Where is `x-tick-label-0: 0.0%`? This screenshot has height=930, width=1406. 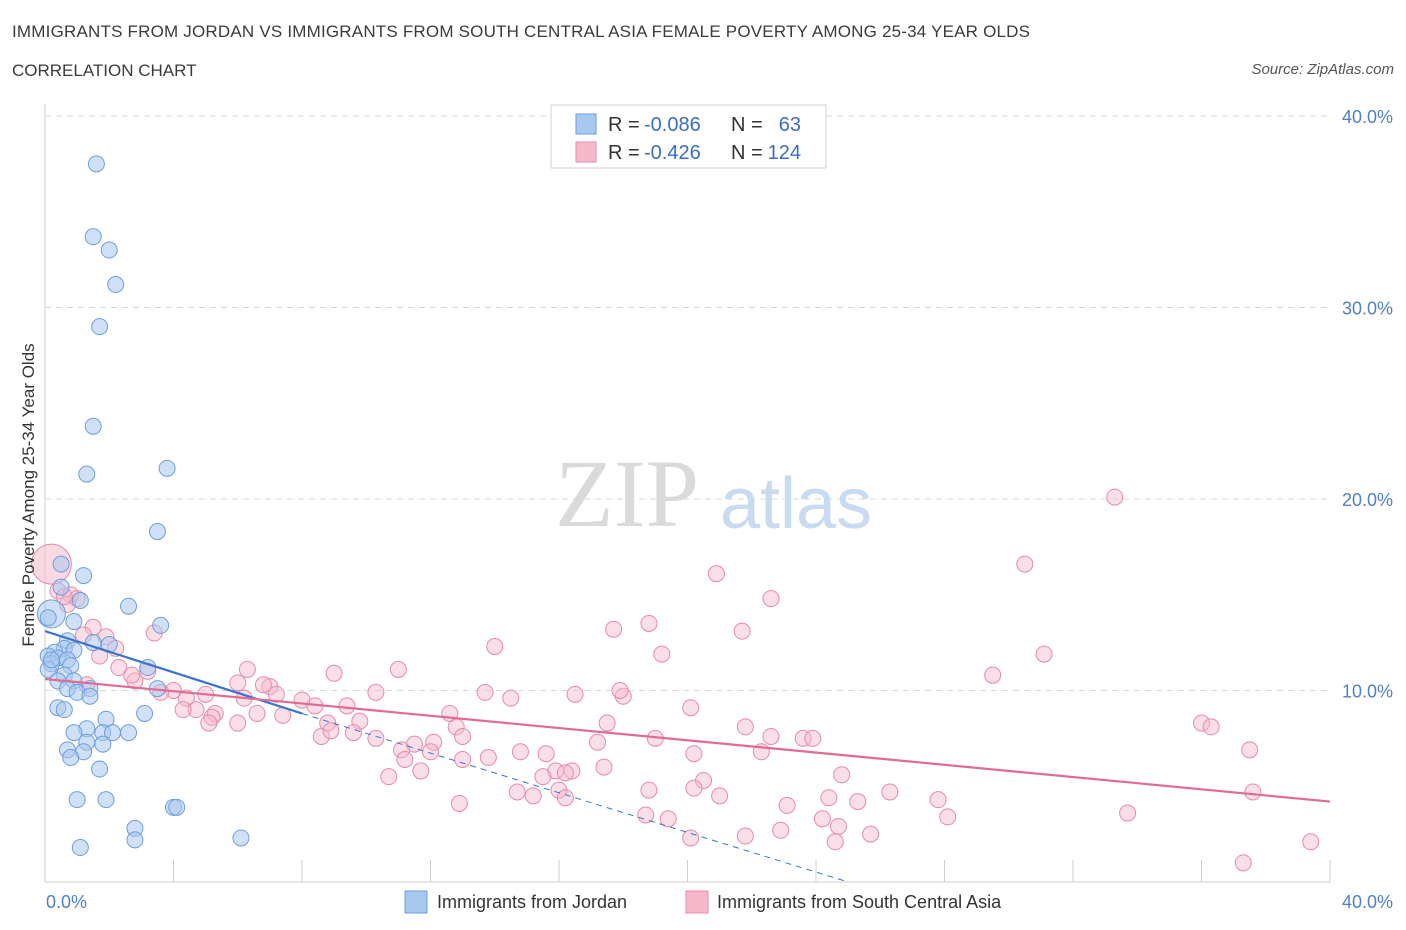
x-tick-label-0: 0.0% is located at coordinates (66, 902).